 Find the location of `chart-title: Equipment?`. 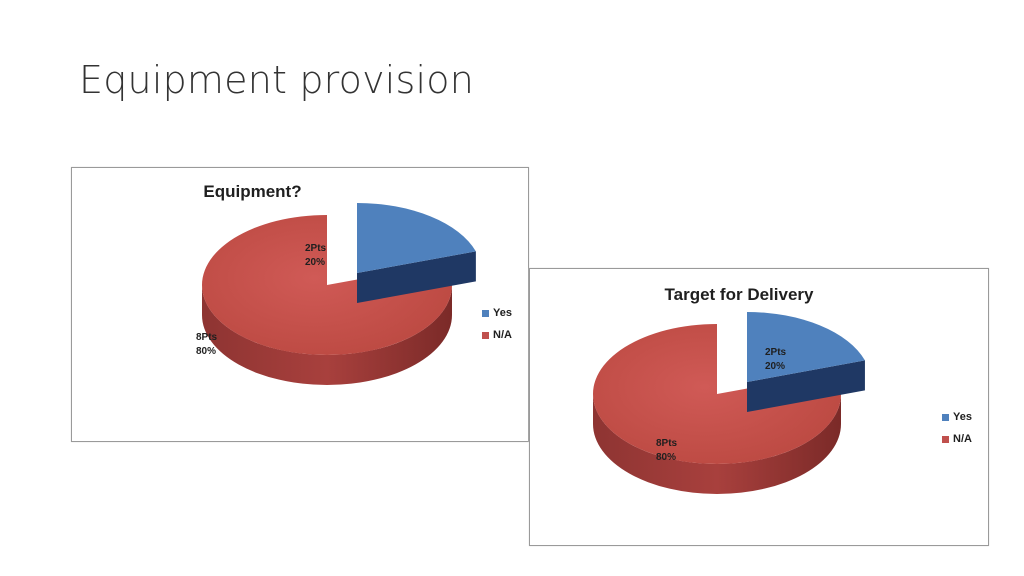

chart-title: Equipment? is located at coordinates (252, 191).